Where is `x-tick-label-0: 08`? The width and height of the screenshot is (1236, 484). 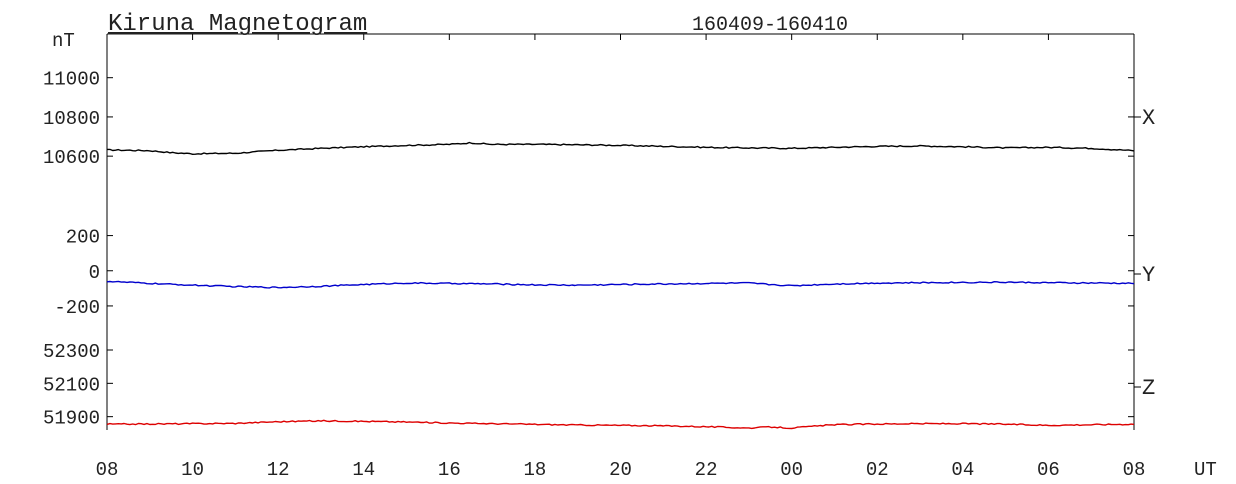
x-tick-label-0: 08 is located at coordinates (107, 470).